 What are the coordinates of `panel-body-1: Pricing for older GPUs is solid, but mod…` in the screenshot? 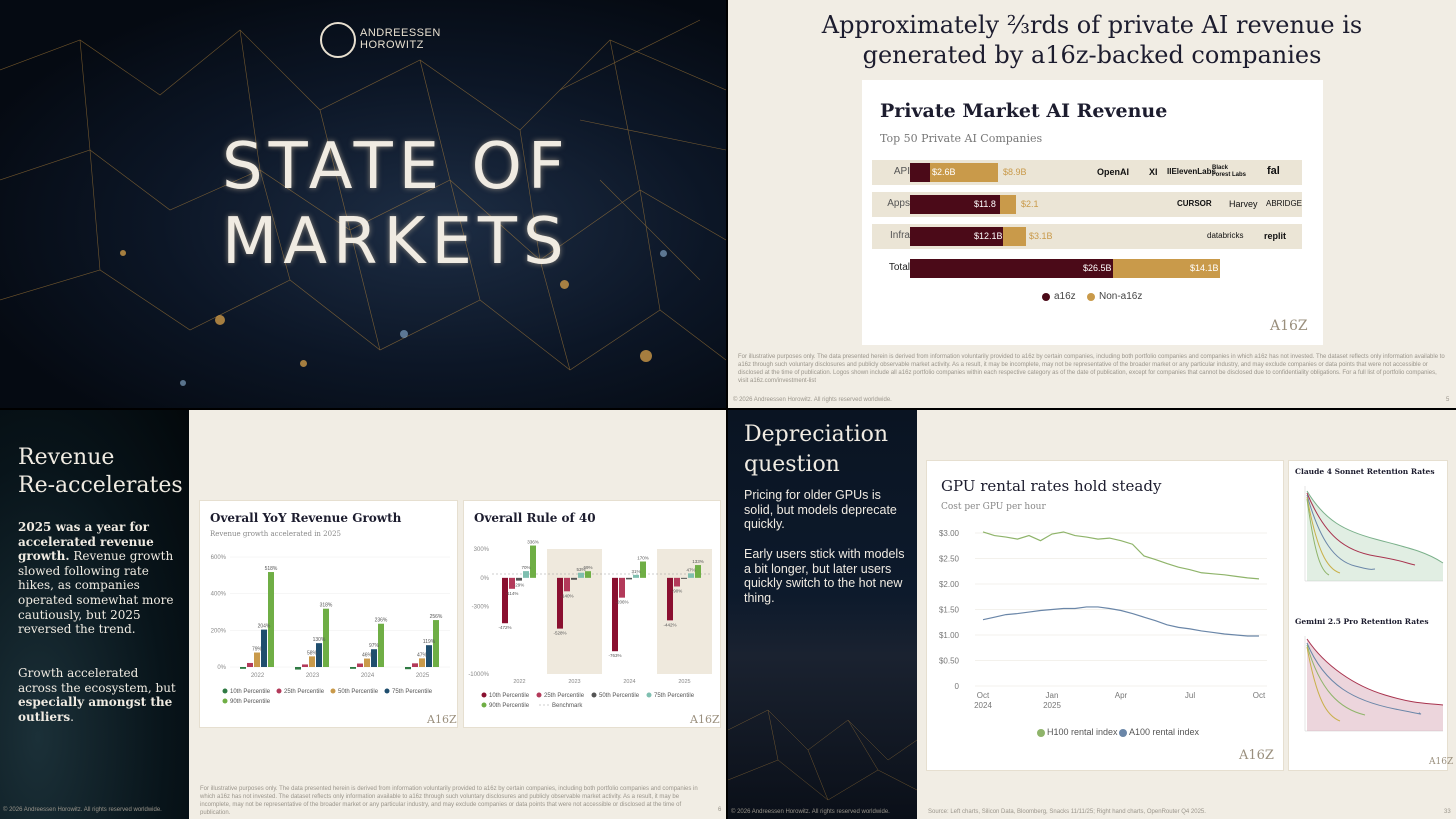 It's located at (820, 510).